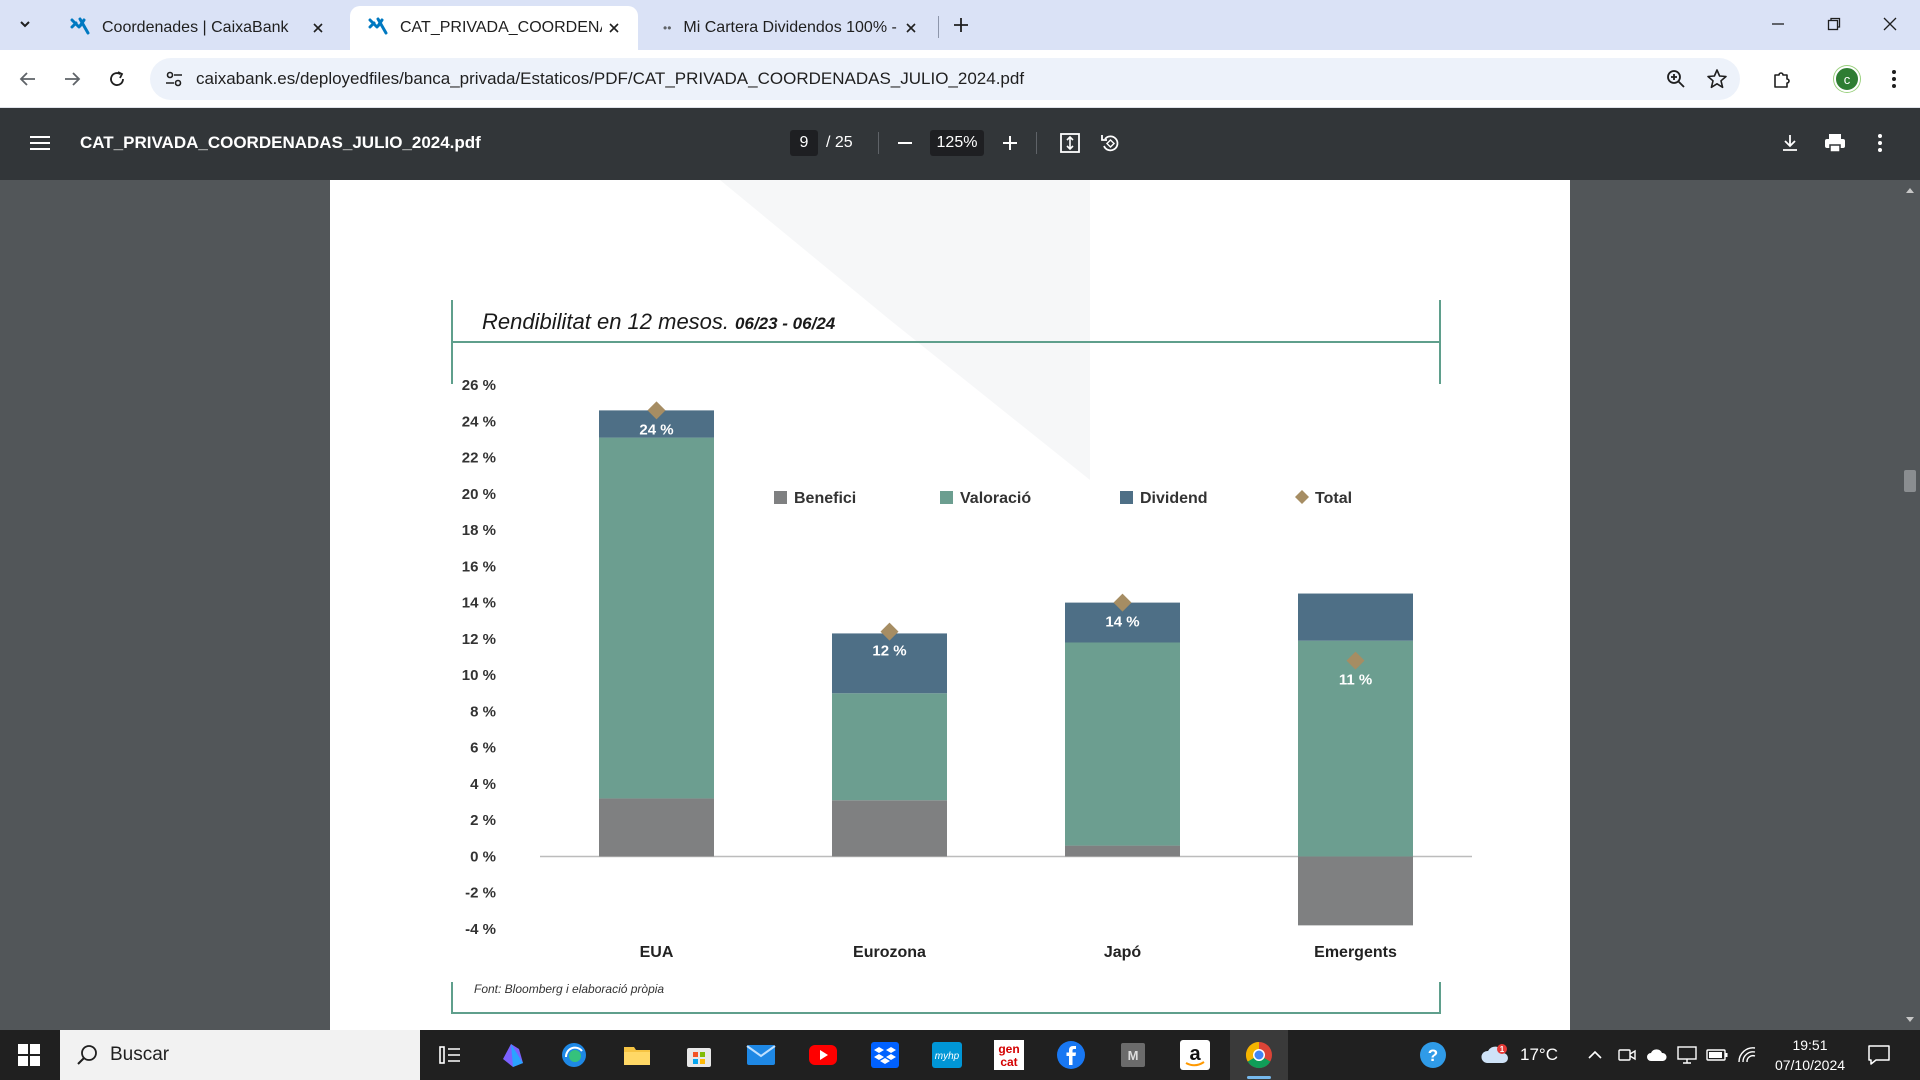 The width and height of the screenshot is (1920, 1080). I want to click on scroll-thumb, so click(1910, 481).